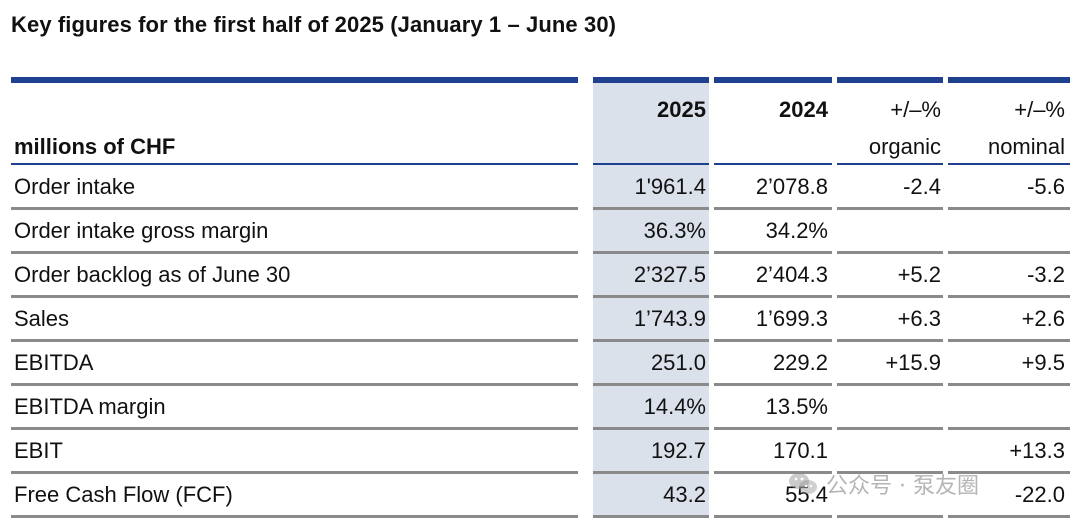 The width and height of the screenshot is (1080, 525). I want to click on cell-2025: 36.3%, so click(674, 230).